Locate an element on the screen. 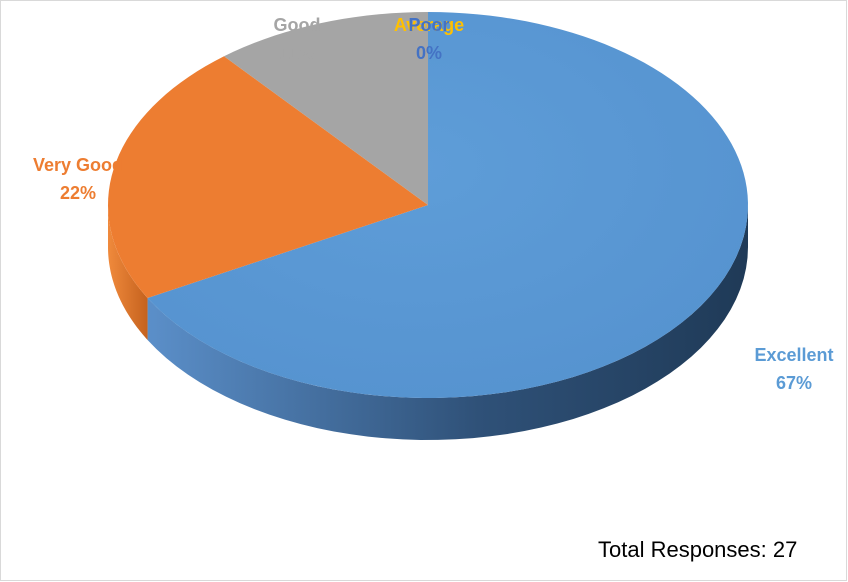 This screenshot has width=848, height=582. label-poor-value: 0% is located at coordinates (429, 53).